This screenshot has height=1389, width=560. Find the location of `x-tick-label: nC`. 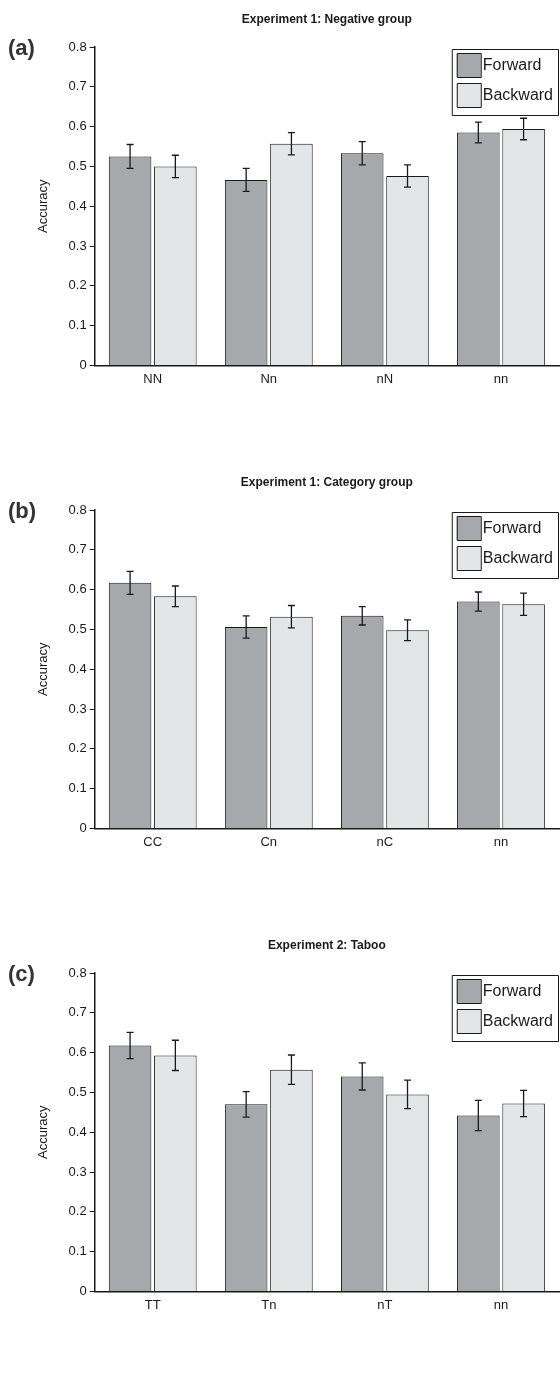

x-tick-label: nC is located at coordinates (385, 841).